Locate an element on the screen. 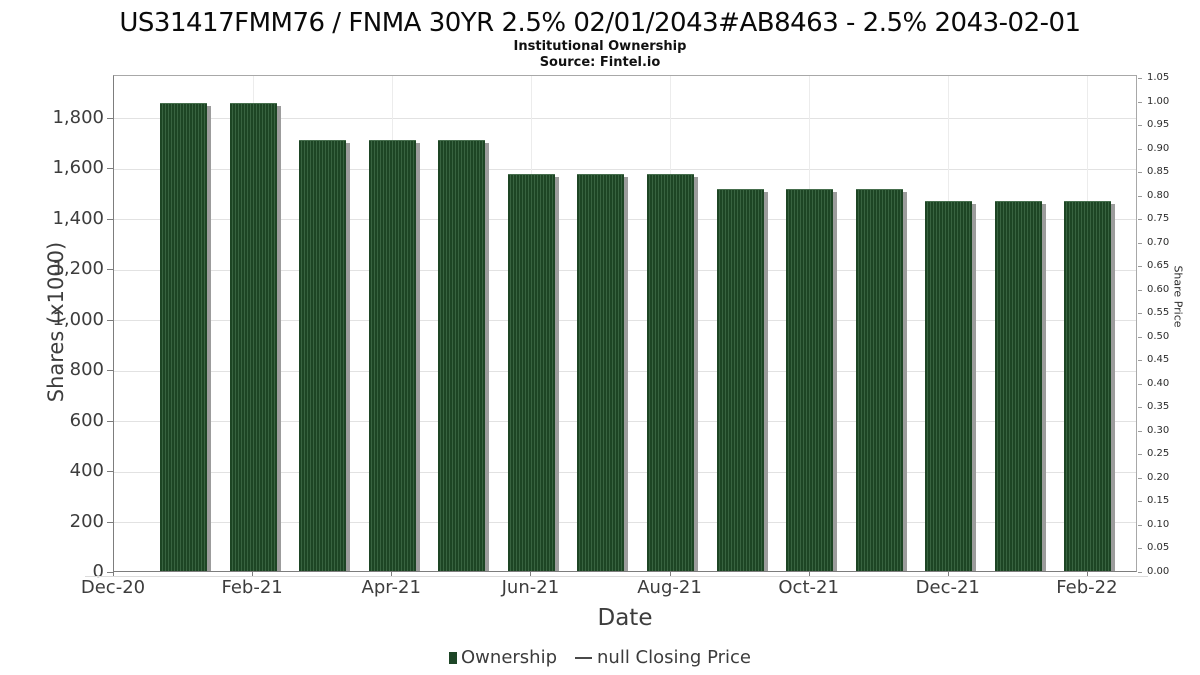 The image size is (1200, 675). right-tick-label: 0.05 is located at coordinates (1158, 548).